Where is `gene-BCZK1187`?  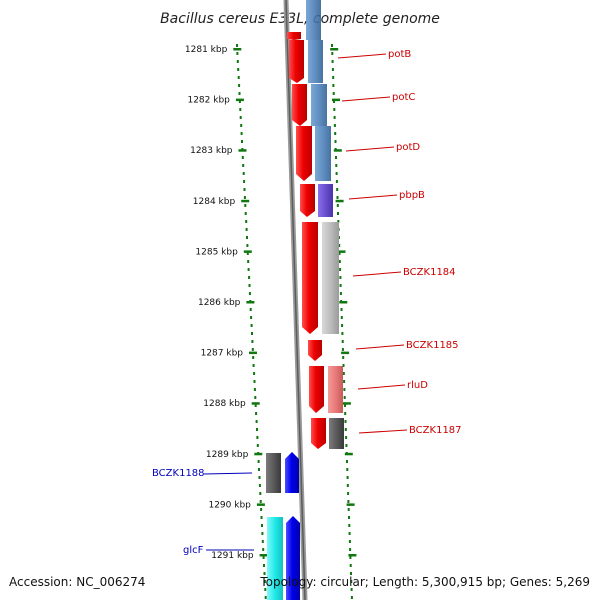 gene-BCZK1187 is located at coordinates (327, 433).